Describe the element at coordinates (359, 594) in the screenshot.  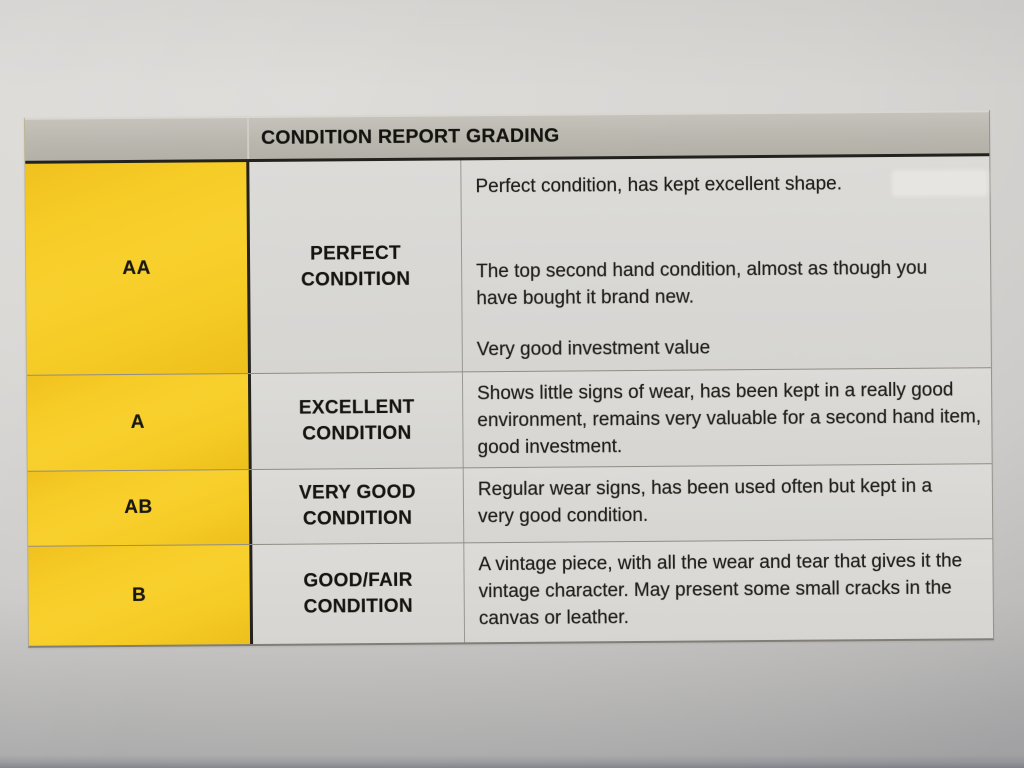
I see `condition-label-b: GOOD/FAIR CONDITION` at that location.